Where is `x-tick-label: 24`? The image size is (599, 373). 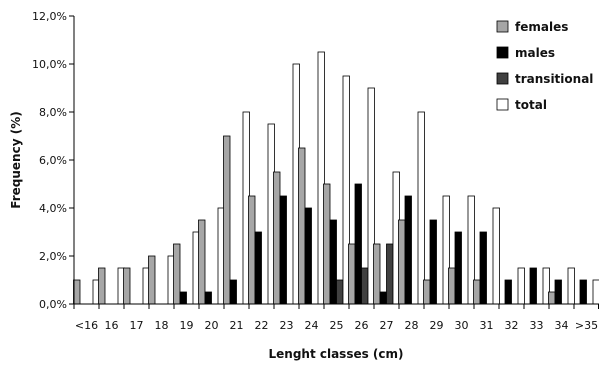
x-tick-label: 24 is located at coordinates (312, 325).